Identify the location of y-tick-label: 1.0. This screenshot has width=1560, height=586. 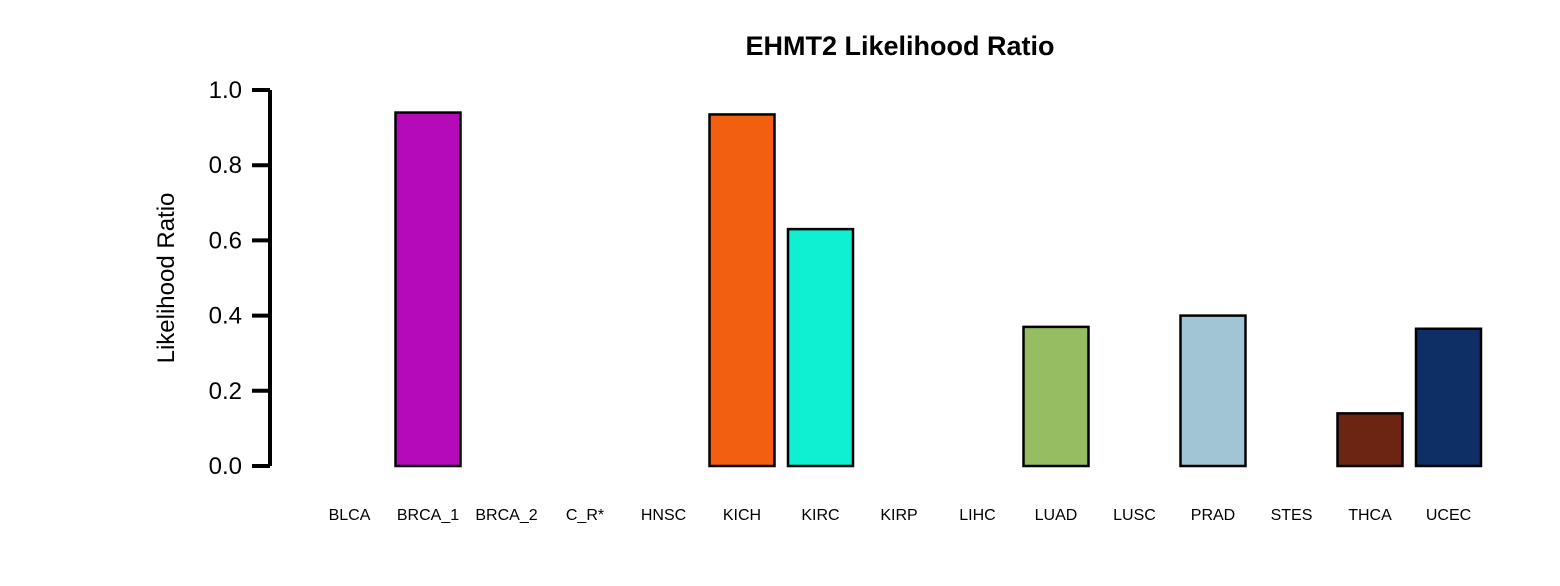
(225, 90).